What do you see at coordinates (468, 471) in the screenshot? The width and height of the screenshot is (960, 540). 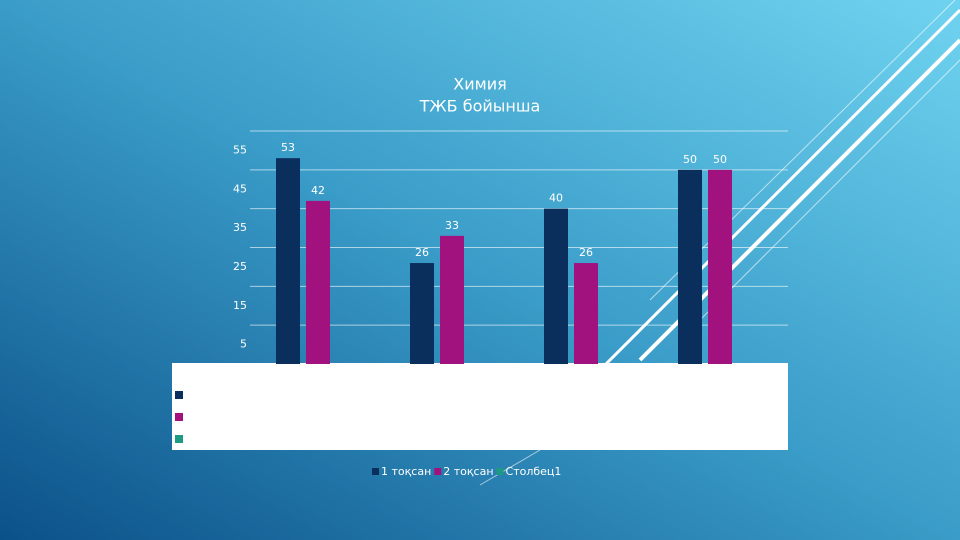 I see `legend-label: 2 тоқсан` at bounding box center [468, 471].